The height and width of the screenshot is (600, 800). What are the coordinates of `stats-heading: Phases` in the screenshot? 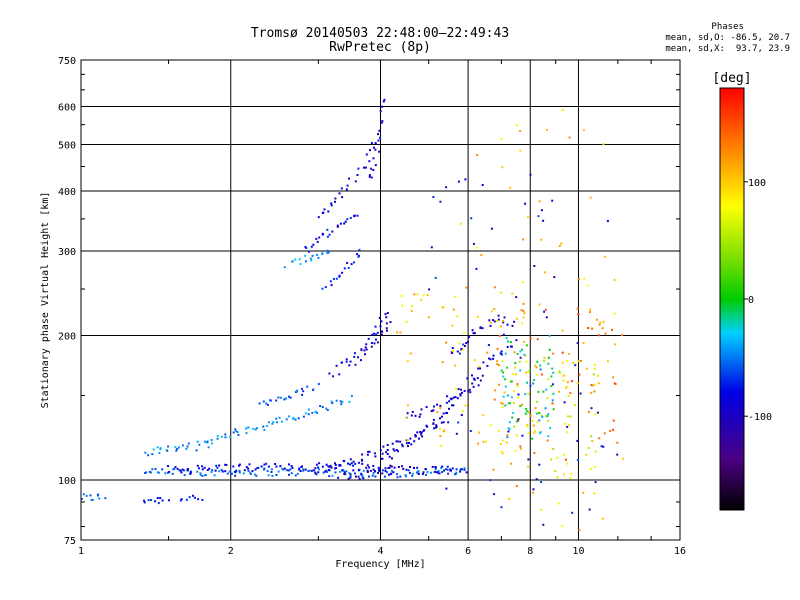 It's located at (727, 27).